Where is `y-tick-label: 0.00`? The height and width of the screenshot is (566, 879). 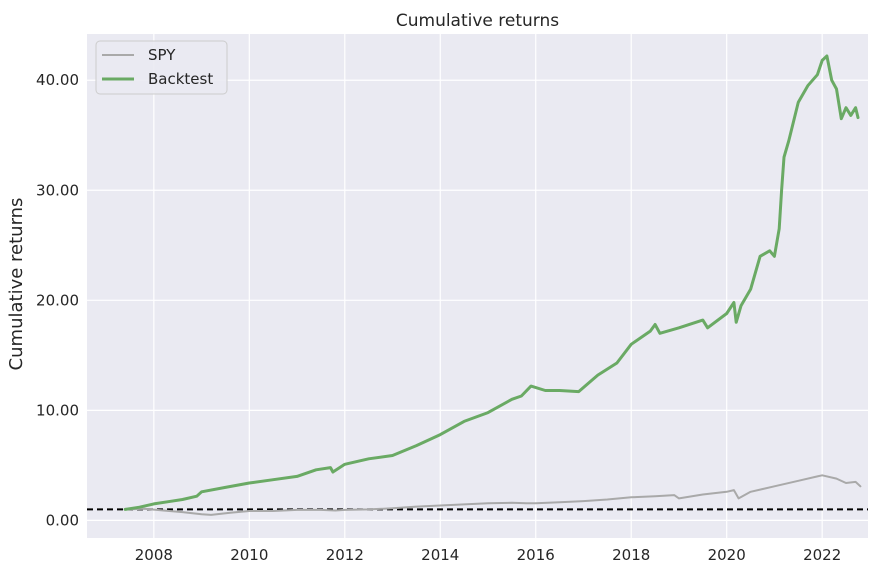 y-tick-label: 0.00 is located at coordinates (62, 520).